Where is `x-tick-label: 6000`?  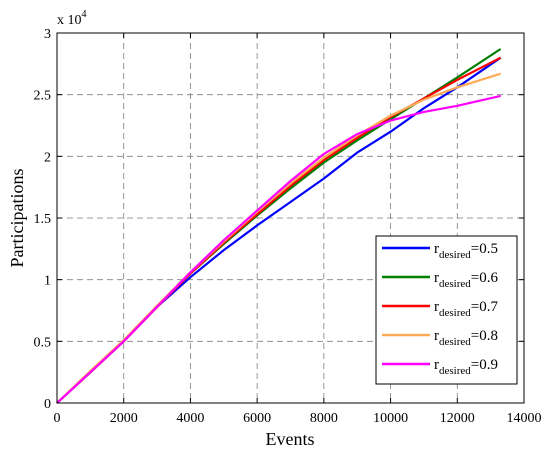 x-tick-label: 6000 is located at coordinates (257, 418).